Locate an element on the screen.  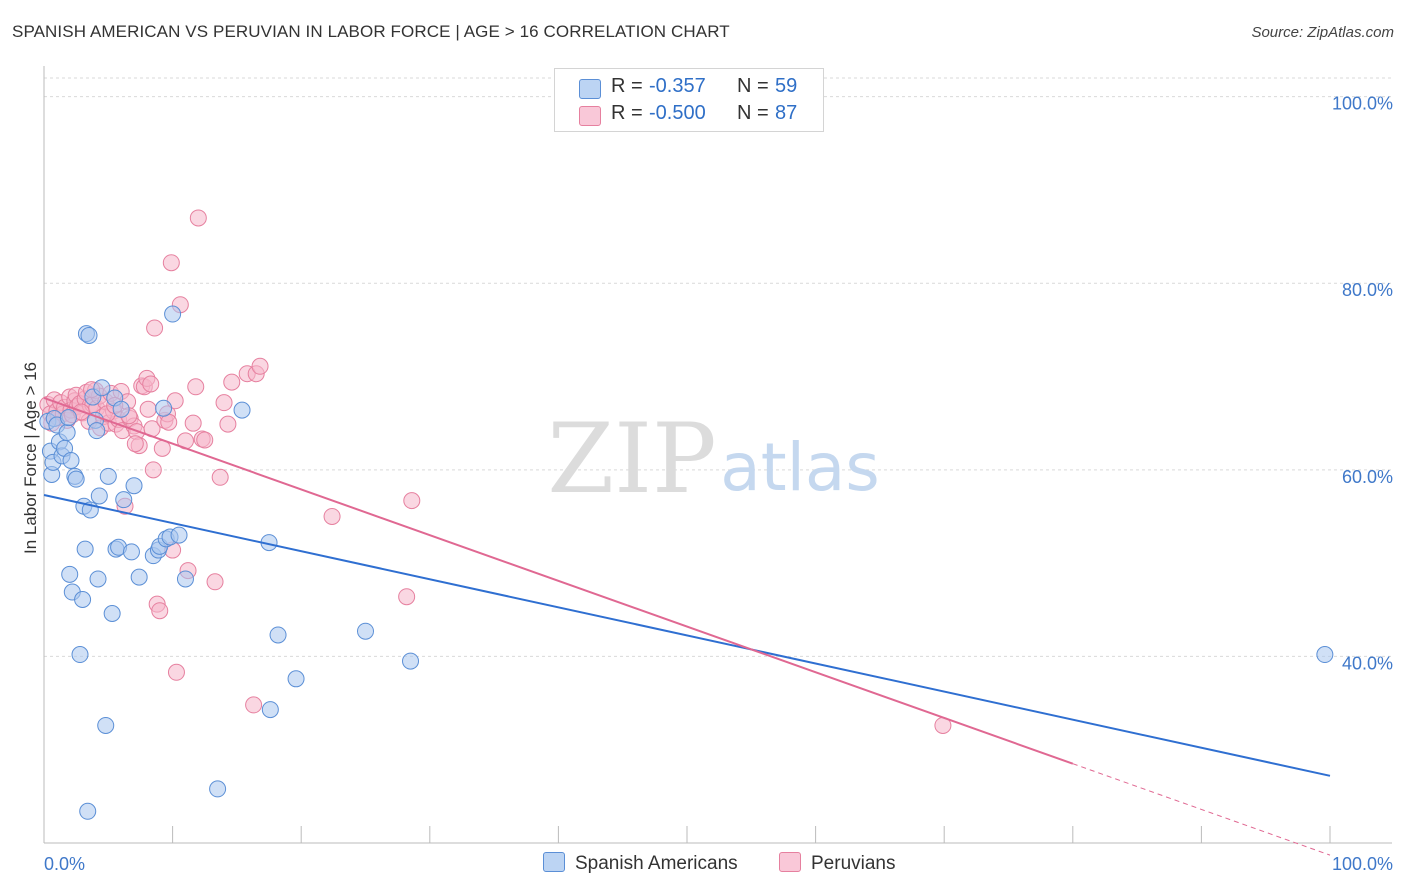
n-value-spanish-americans: 59 is located at coordinates (786, 86).